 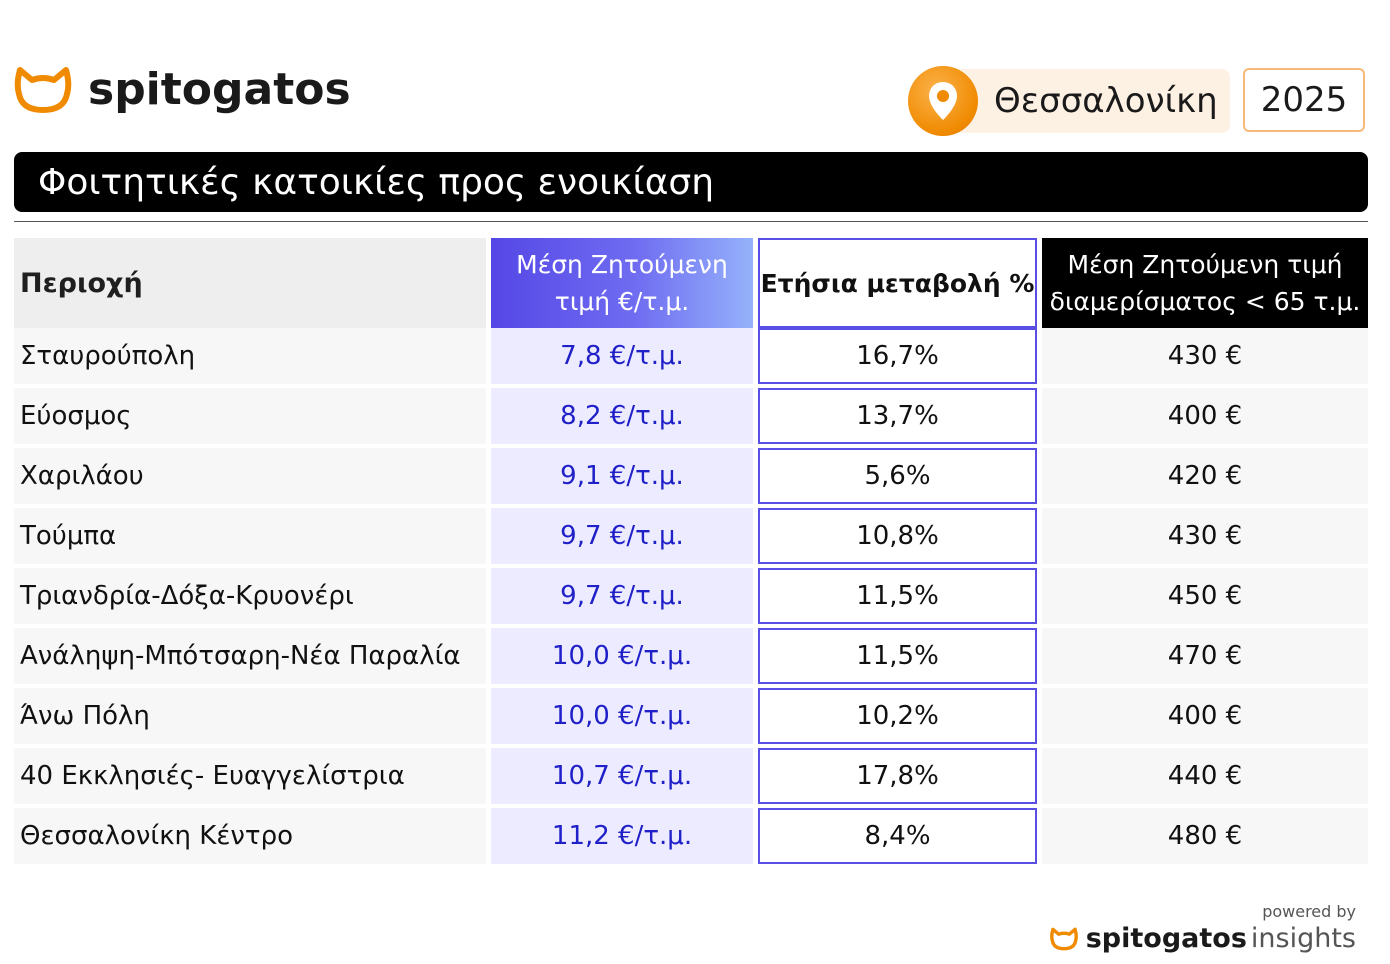 What do you see at coordinates (250, 656) in the screenshot?
I see `cell-area: Ανάληψη-Μπότσαρη-Νέα Παραλία` at bounding box center [250, 656].